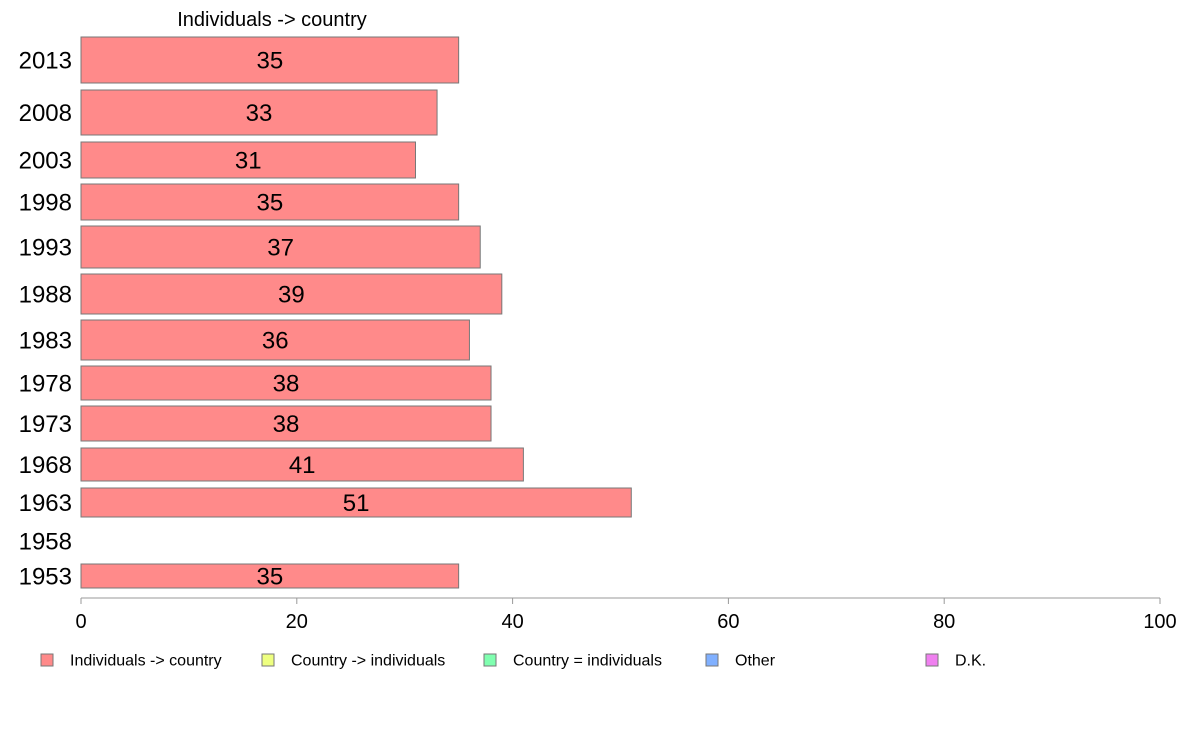 The image size is (1188, 736). I want to click on category-label: 1968, so click(45, 465).